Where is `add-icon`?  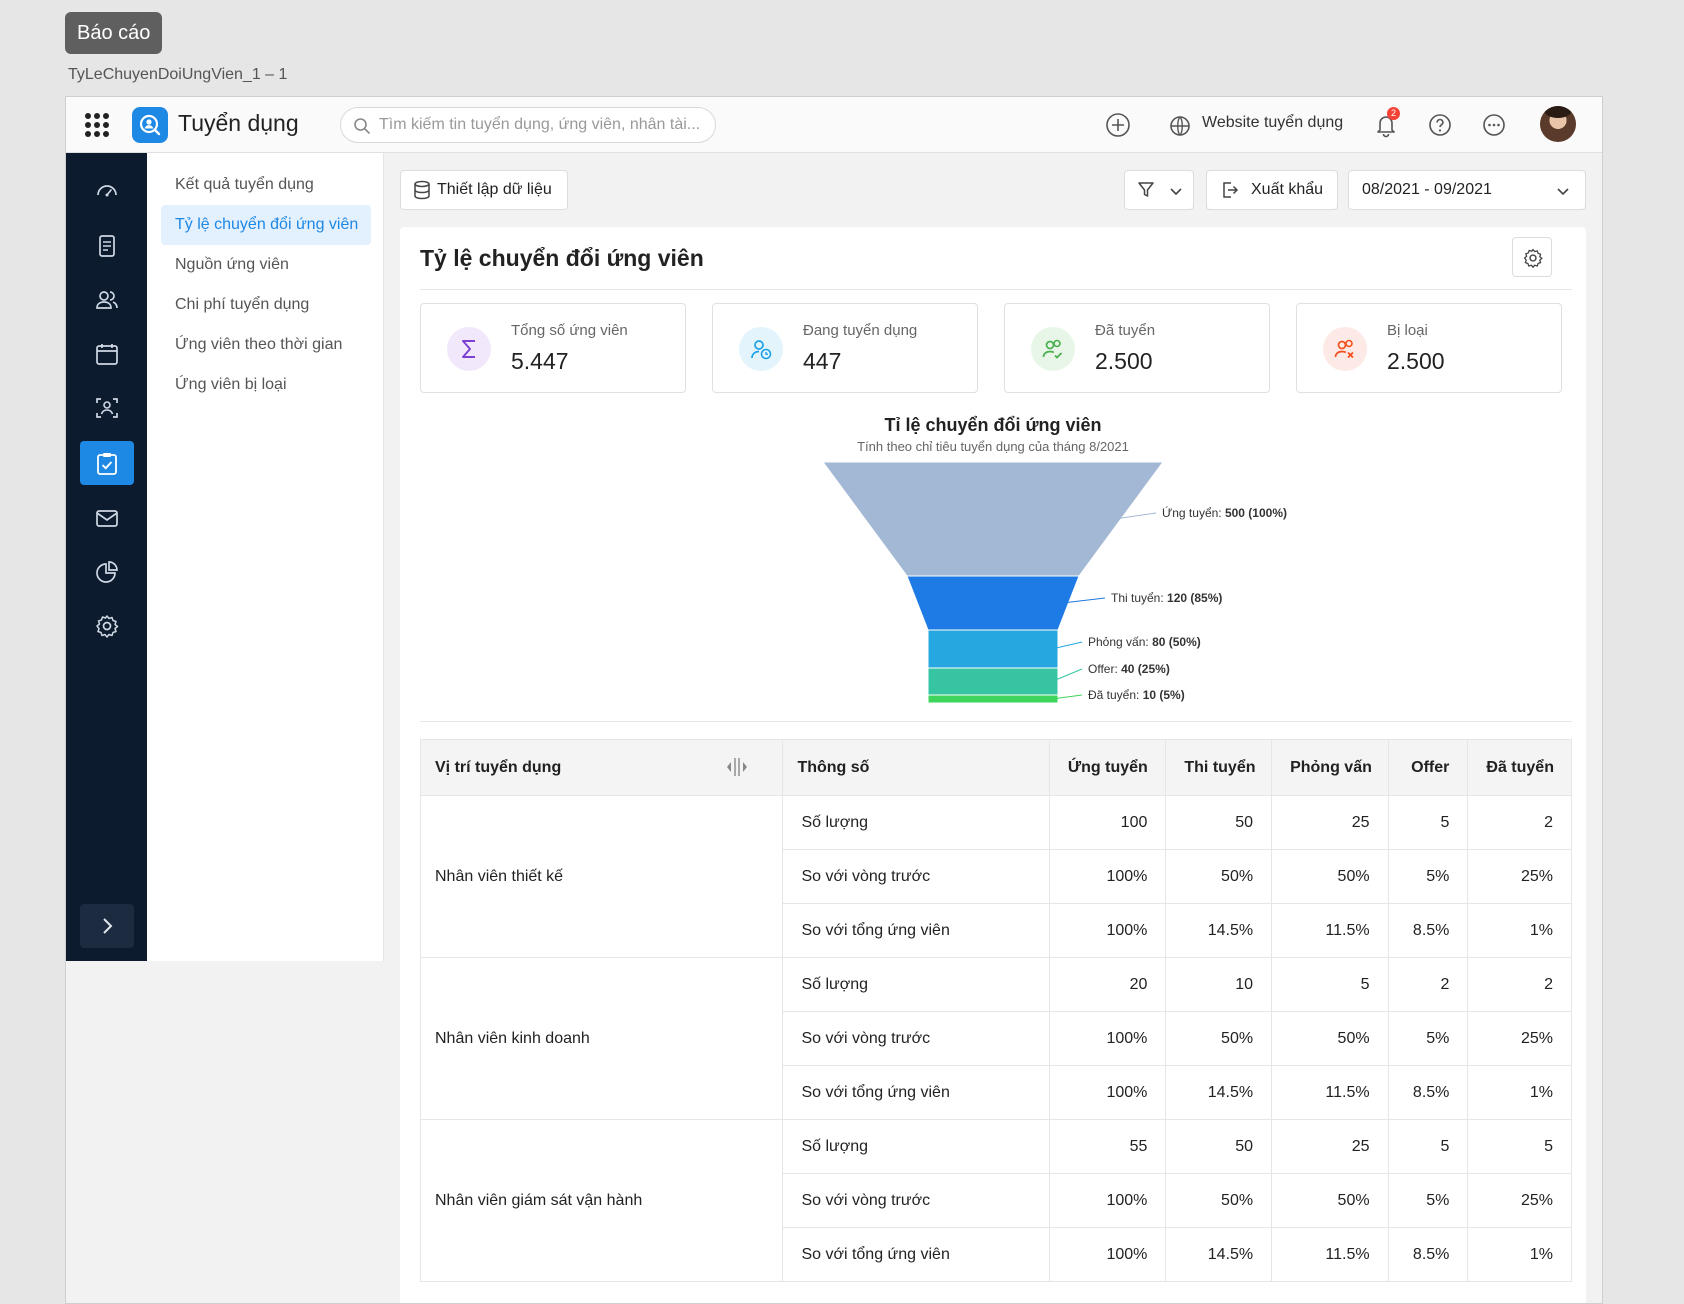
add-icon is located at coordinates (1118, 125).